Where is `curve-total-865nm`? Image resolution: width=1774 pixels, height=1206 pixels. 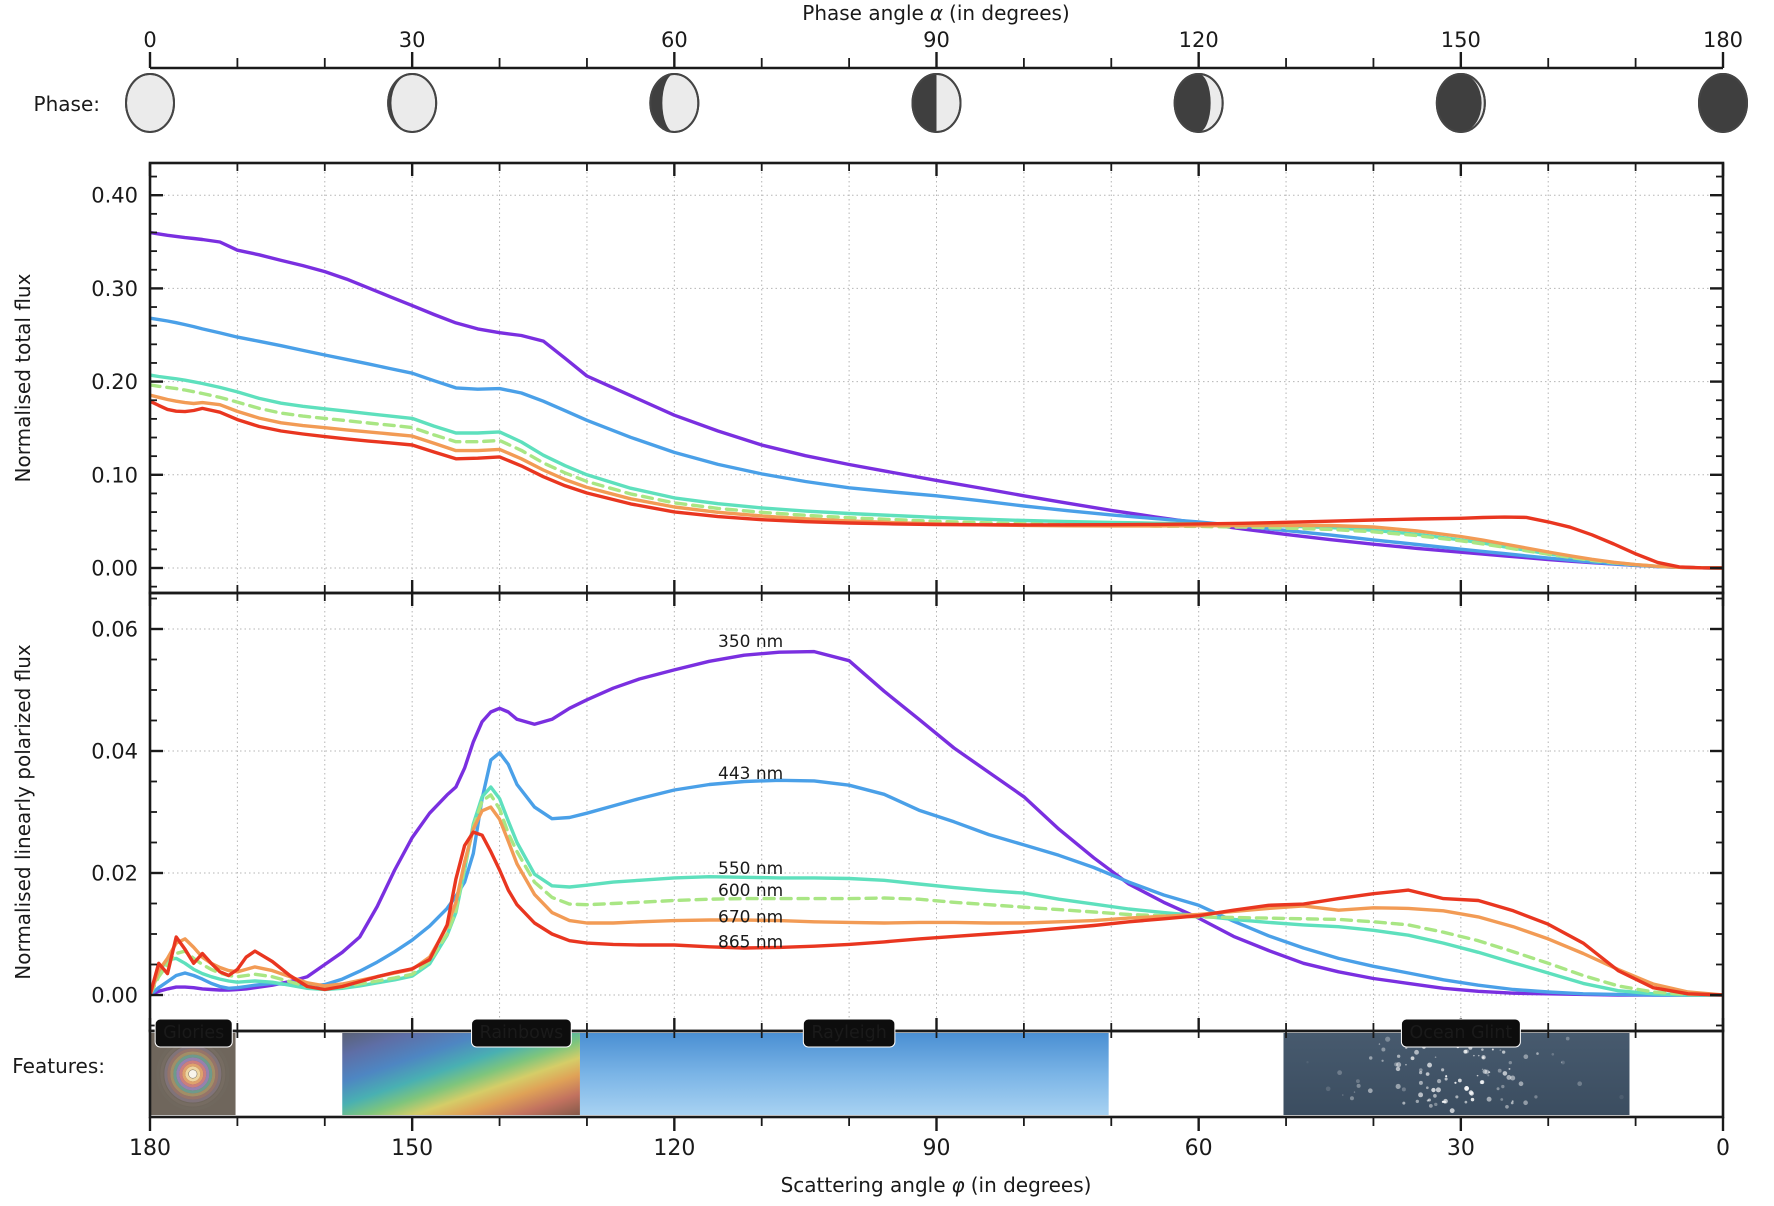
curve-total-865nm is located at coordinates (936, 484).